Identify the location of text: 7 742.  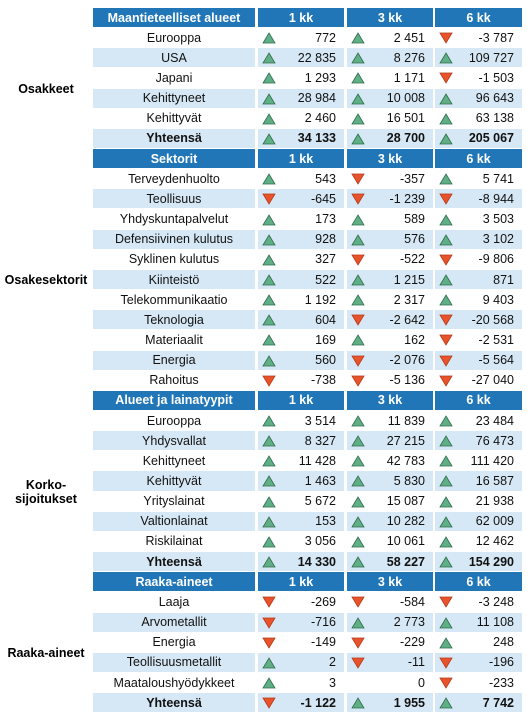
(498, 702).